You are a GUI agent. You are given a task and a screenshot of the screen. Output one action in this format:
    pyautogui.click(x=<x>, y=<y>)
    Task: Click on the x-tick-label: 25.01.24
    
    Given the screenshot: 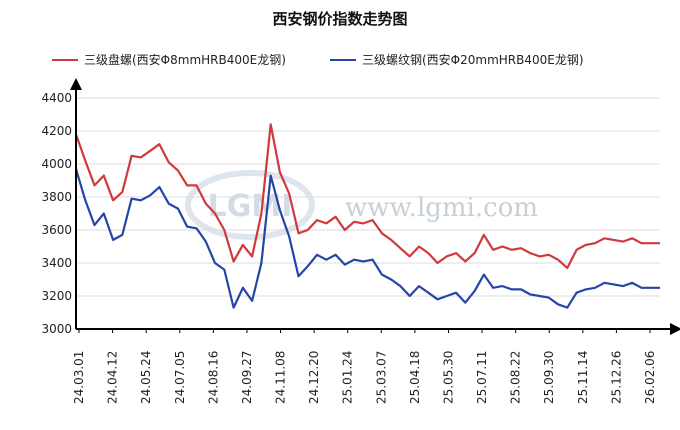 What is the action you would take?
    pyautogui.click(x=348, y=377)
    